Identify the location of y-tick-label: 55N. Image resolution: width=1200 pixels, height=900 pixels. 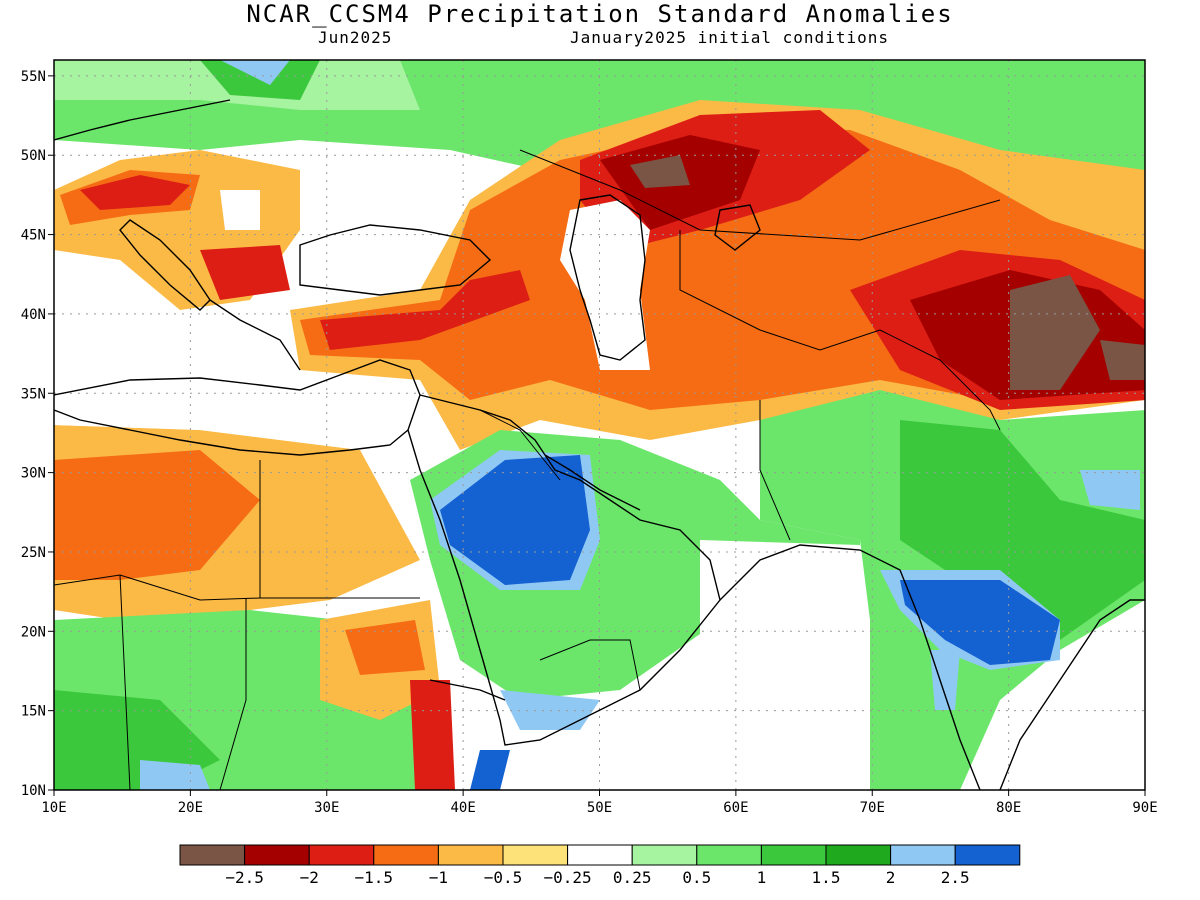
(33, 77).